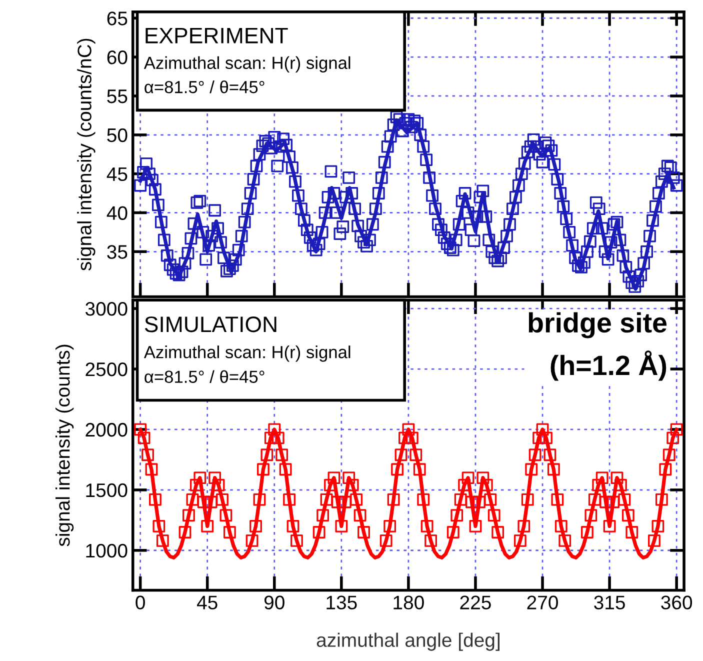  I want to click on y-tick-label: 35, so click(117, 252).